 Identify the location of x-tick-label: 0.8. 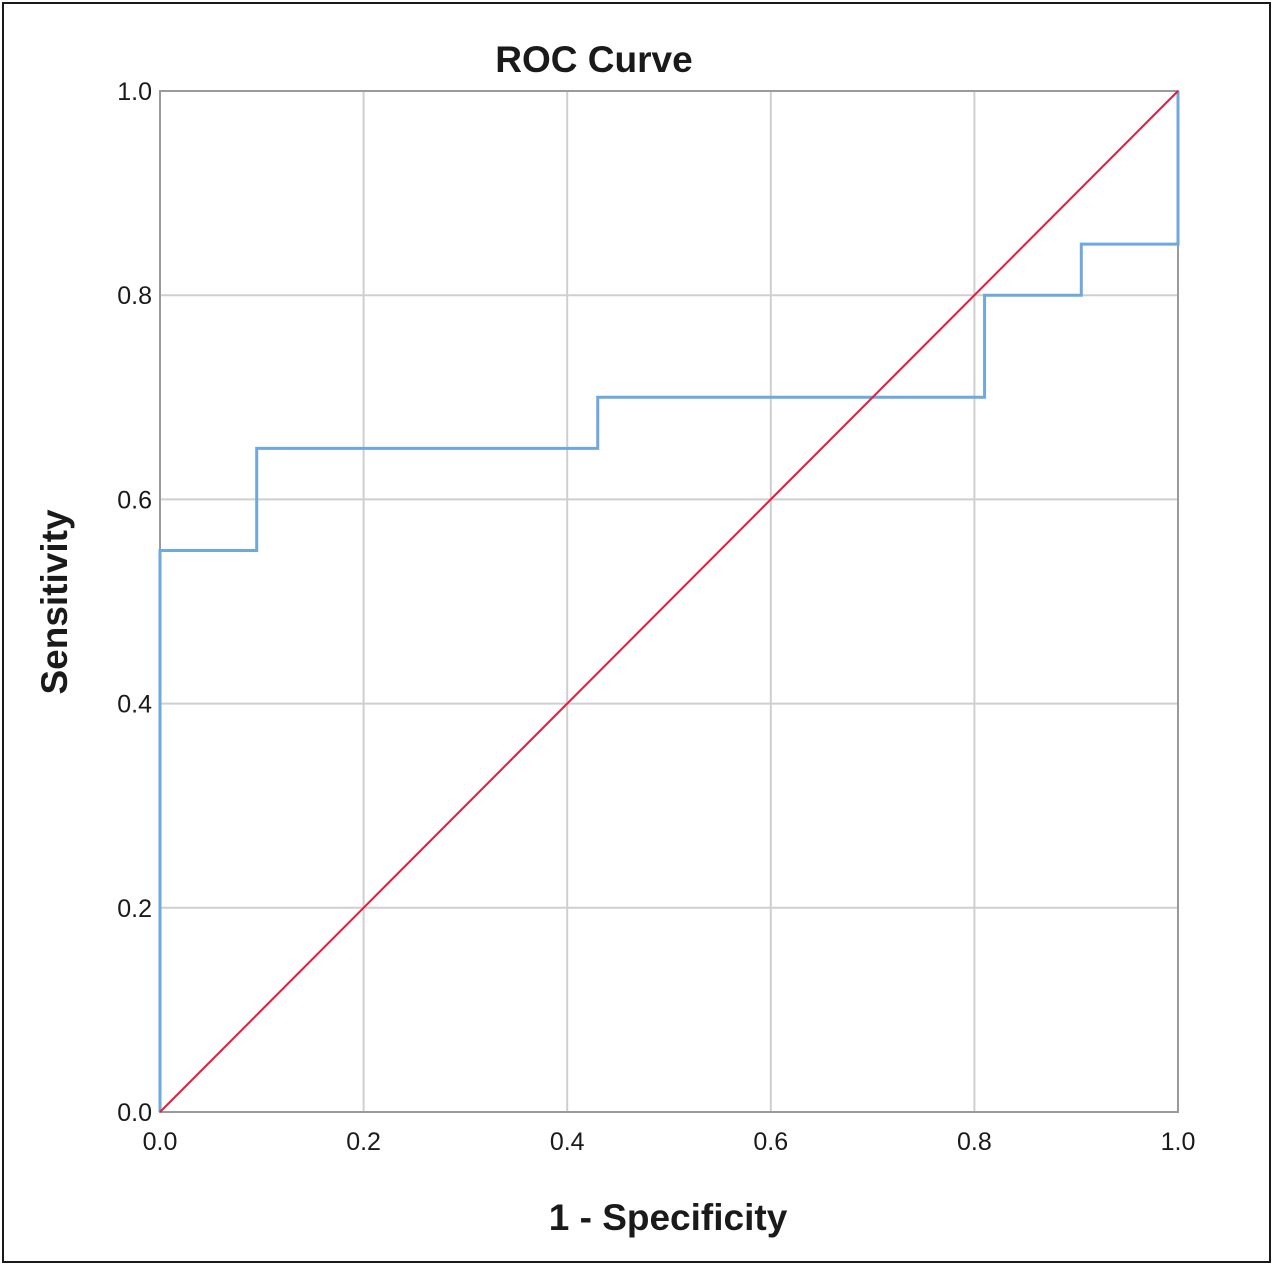
(974, 1142).